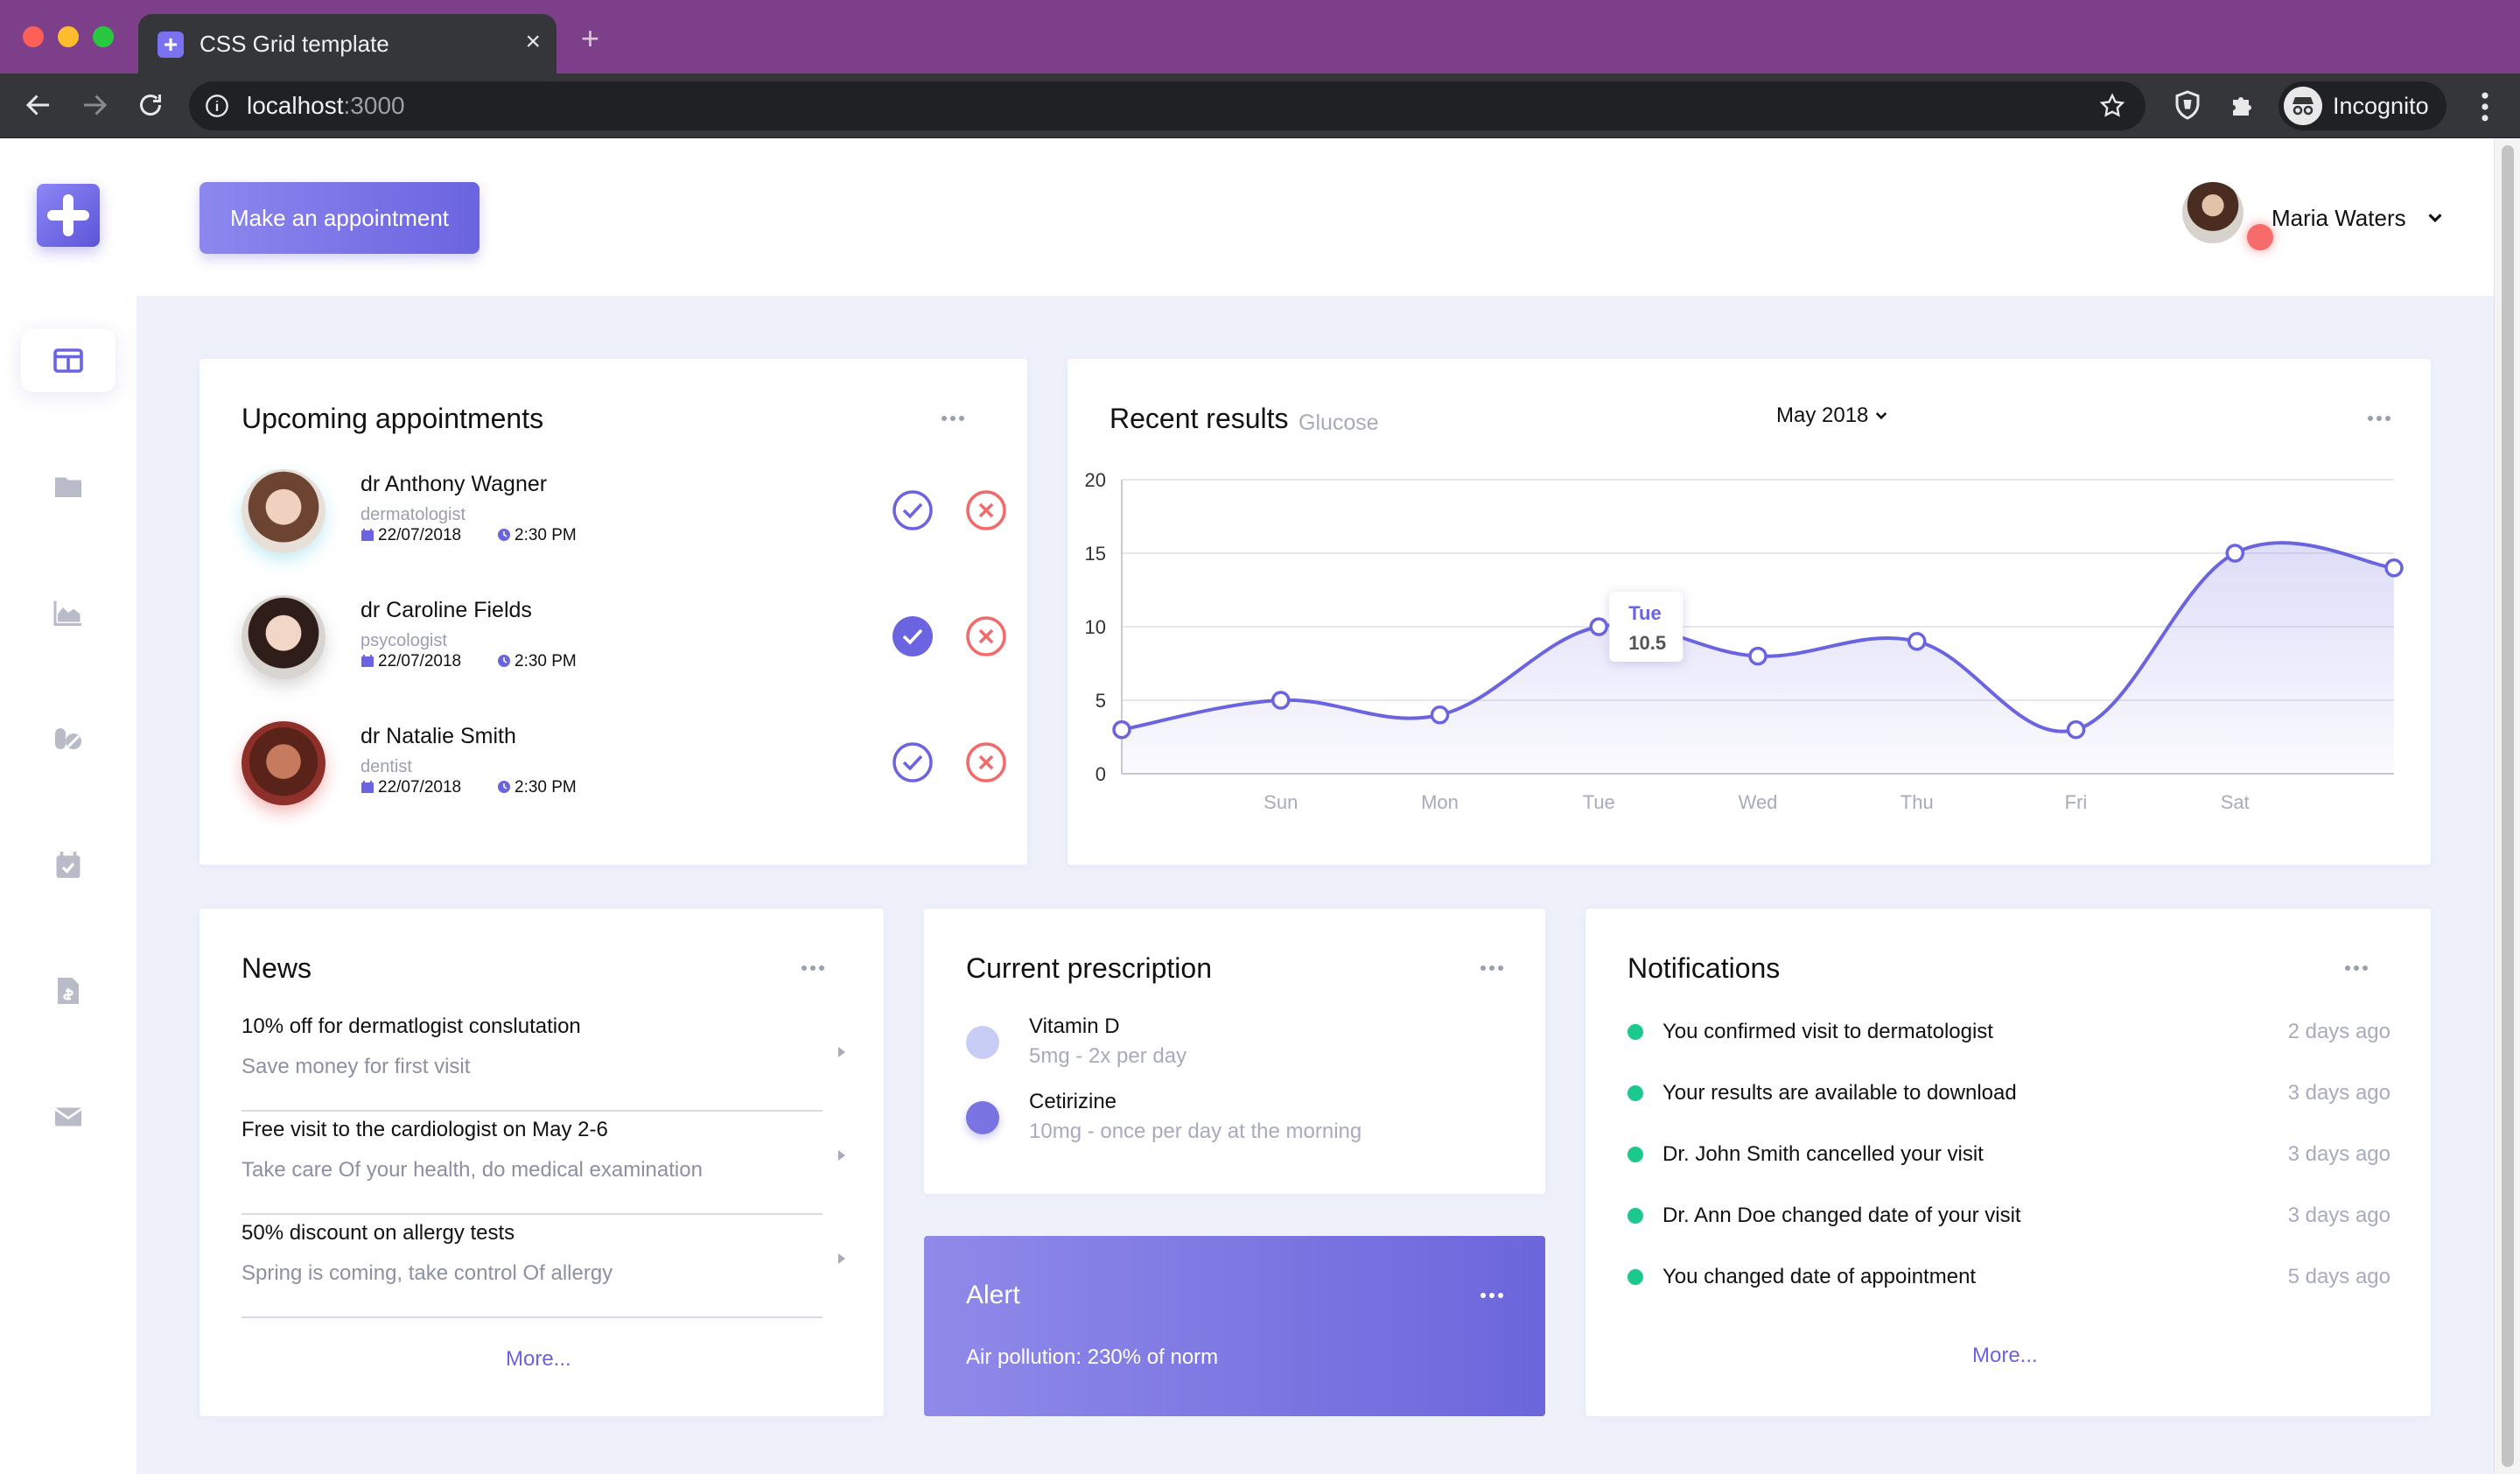  What do you see at coordinates (1832, 416) in the screenshot?
I see `month-selector: May 2018` at bounding box center [1832, 416].